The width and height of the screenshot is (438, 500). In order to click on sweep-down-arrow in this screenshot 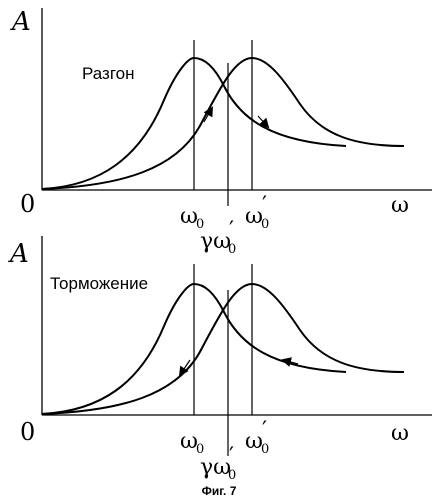, I will do `click(184, 368)`.